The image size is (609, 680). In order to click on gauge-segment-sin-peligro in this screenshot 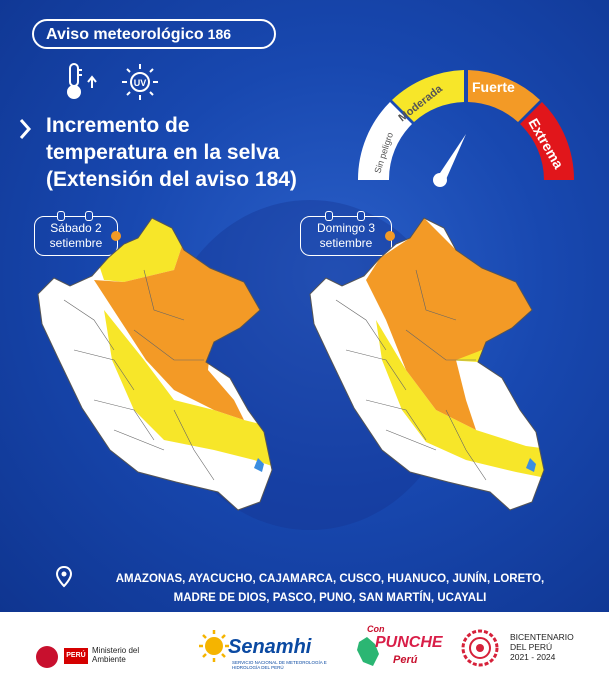, I will do `click(384, 141)`.